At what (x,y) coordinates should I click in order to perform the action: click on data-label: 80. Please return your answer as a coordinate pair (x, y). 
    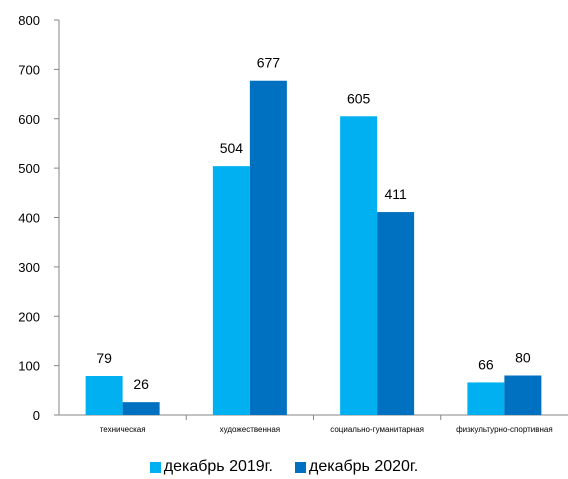
    Looking at the image, I should click on (523, 358).